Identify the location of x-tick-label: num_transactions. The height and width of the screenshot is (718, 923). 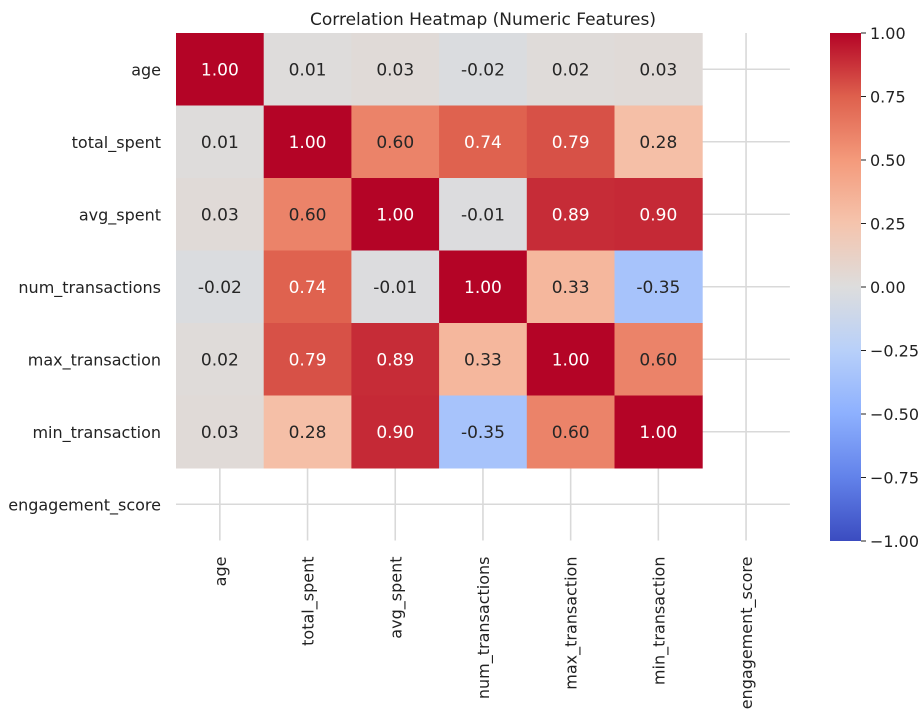
(484, 628).